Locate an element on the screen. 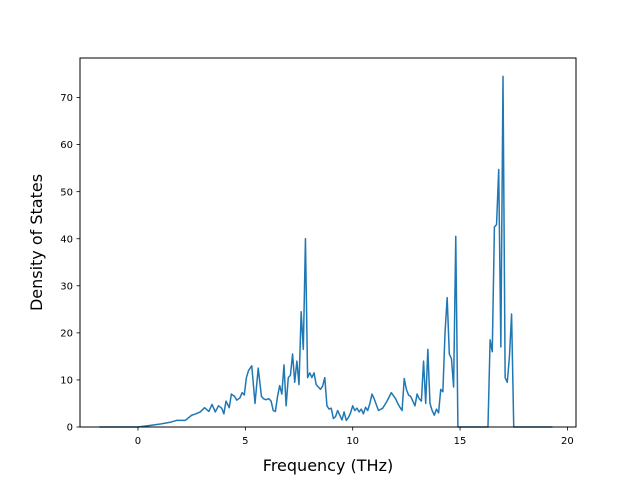 Image resolution: width=640 pixels, height=480 pixels. y-tick-label: 10 is located at coordinates (66, 381).